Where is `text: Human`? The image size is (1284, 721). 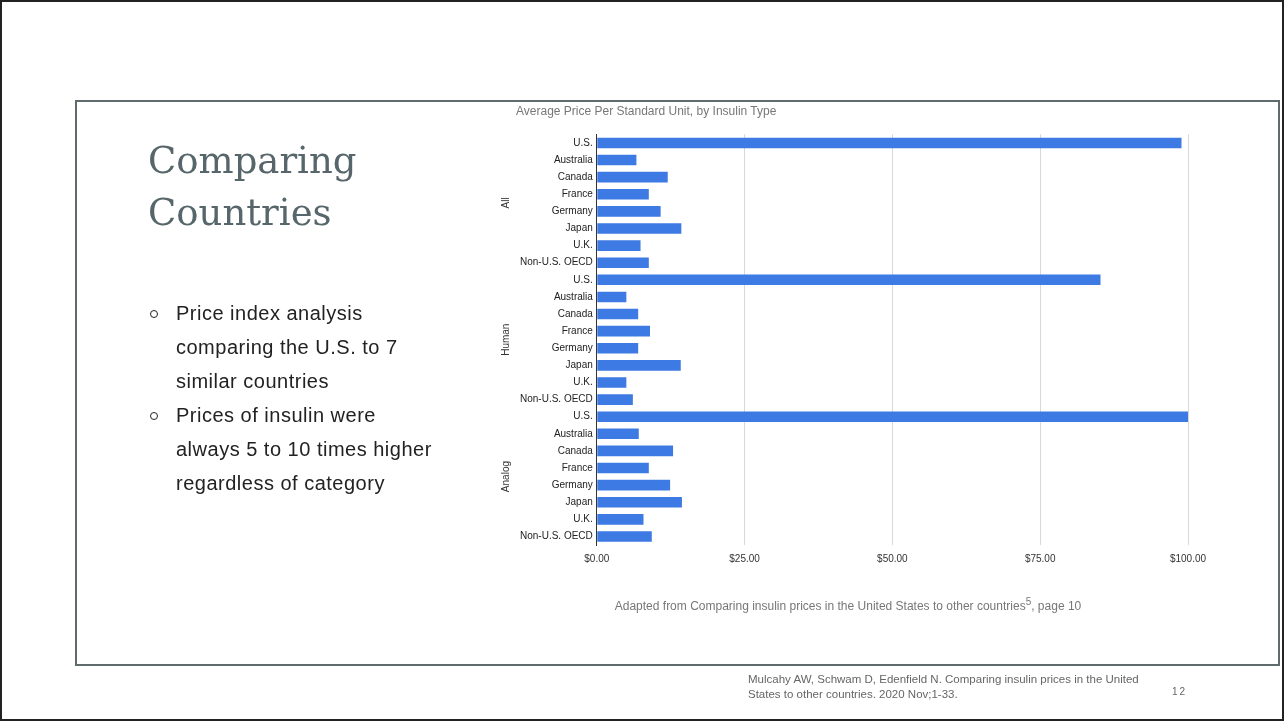
text: Human is located at coordinates (505, 339).